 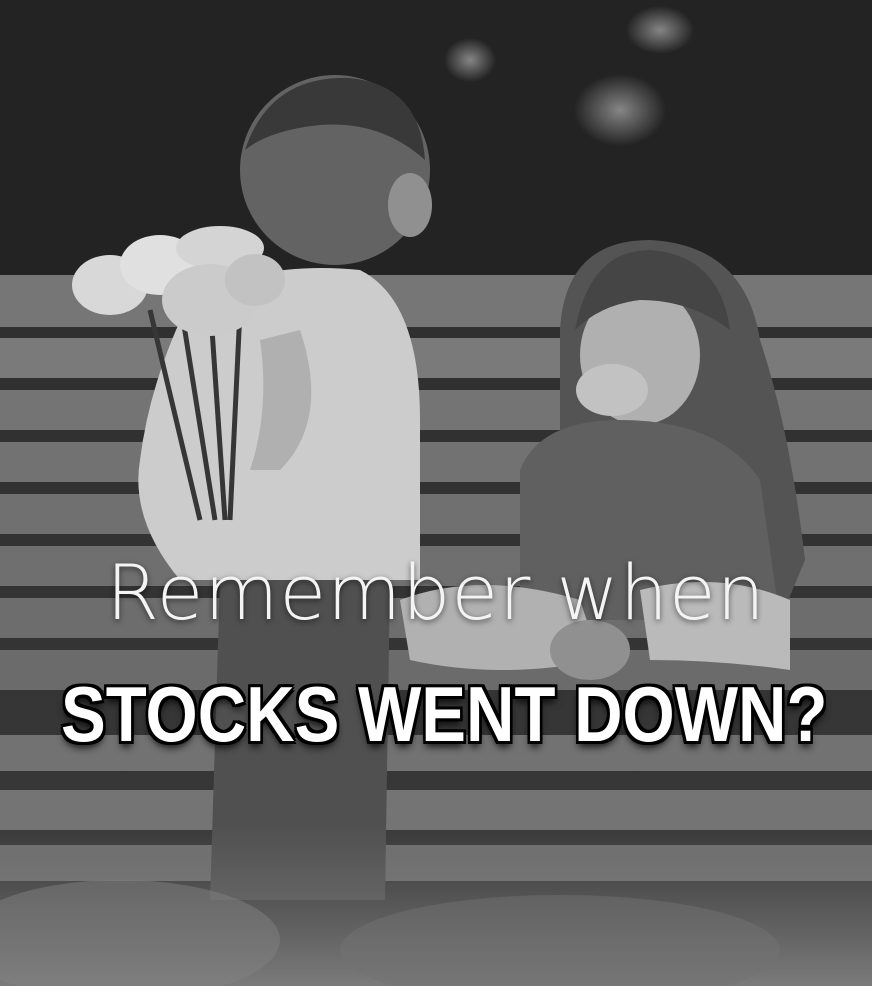 What do you see at coordinates (178, 373) in the screenshot?
I see `flower-bouquet` at bounding box center [178, 373].